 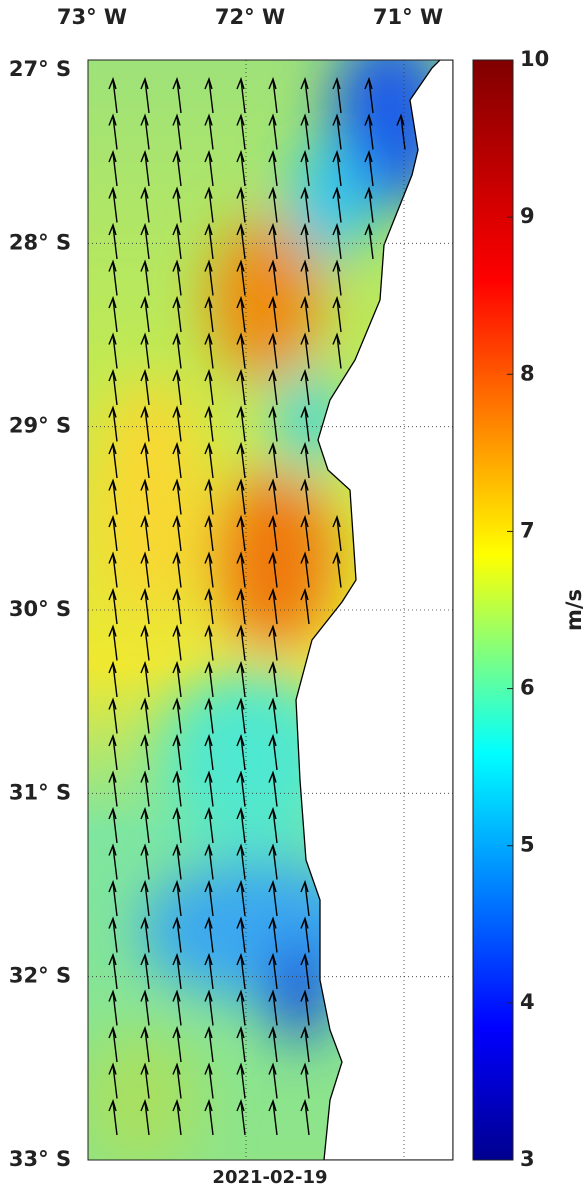 What do you see at coordinates (527, 688) in the screenshot?
I see `colorbar-tick-label: 6` at bounding box center [527, 688].